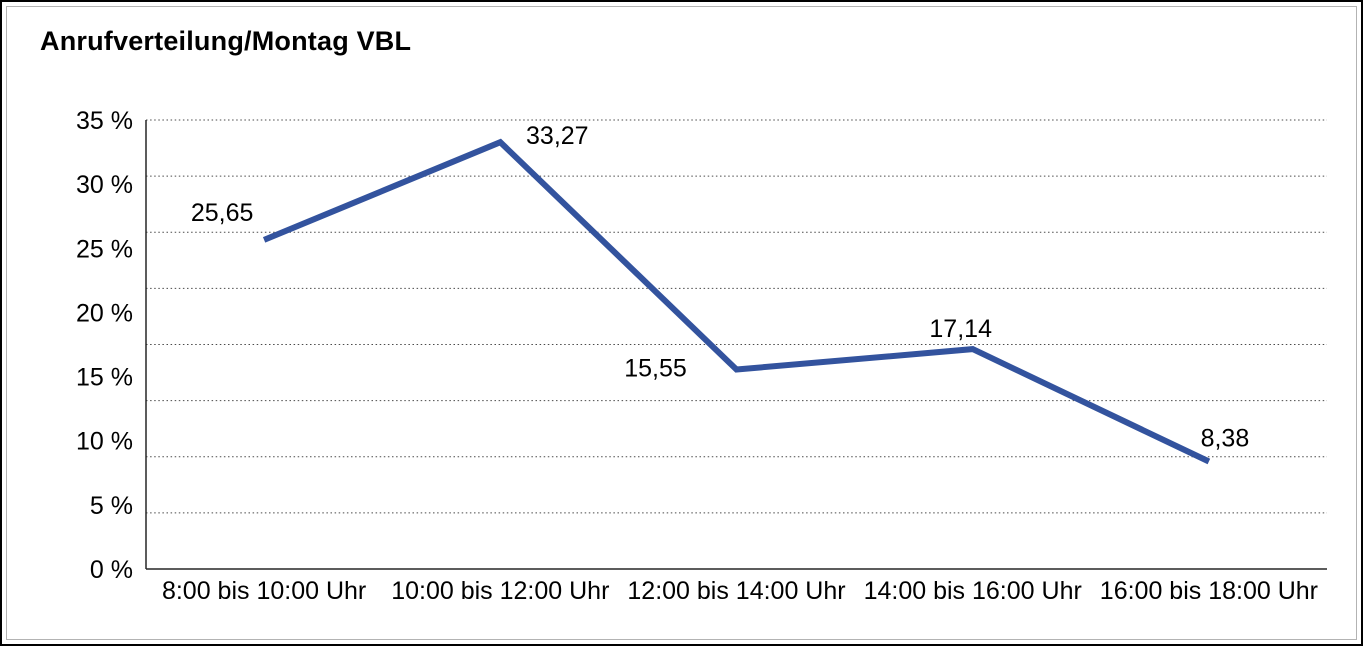 The height and width of the screenshot is (646, 1363). Describe the element at coordinates (222, 213) in the screenshot. I see `data-point-label: 25,65` at that location.